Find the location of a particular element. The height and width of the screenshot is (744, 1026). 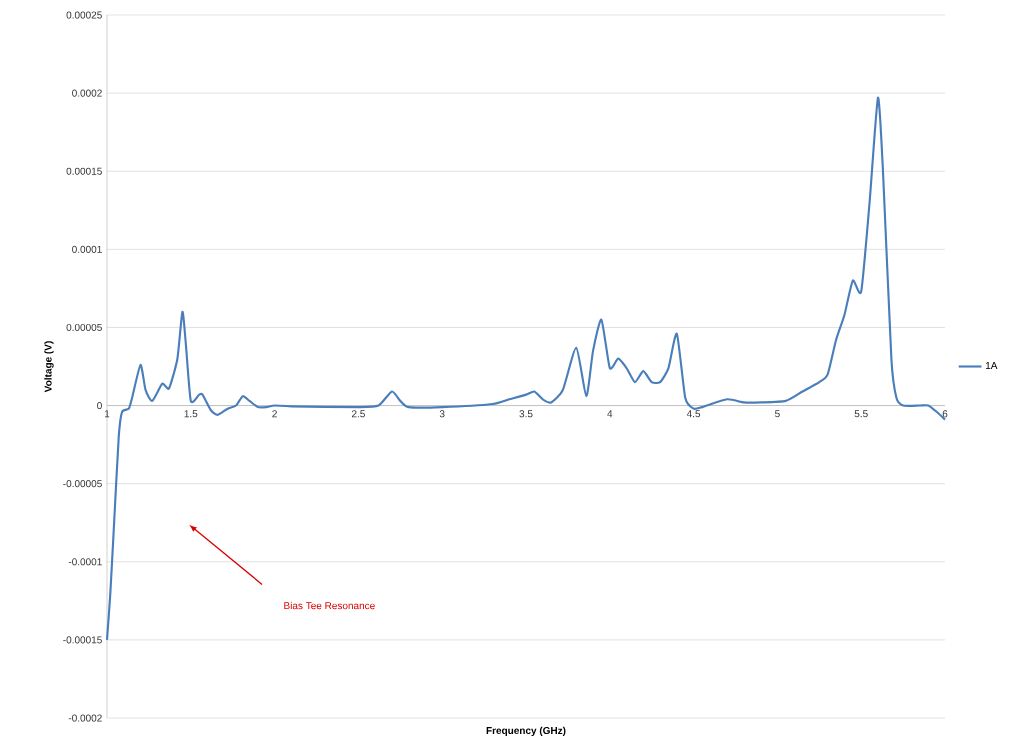

x-tick-label: 4 is located at coordinates (610, 414).